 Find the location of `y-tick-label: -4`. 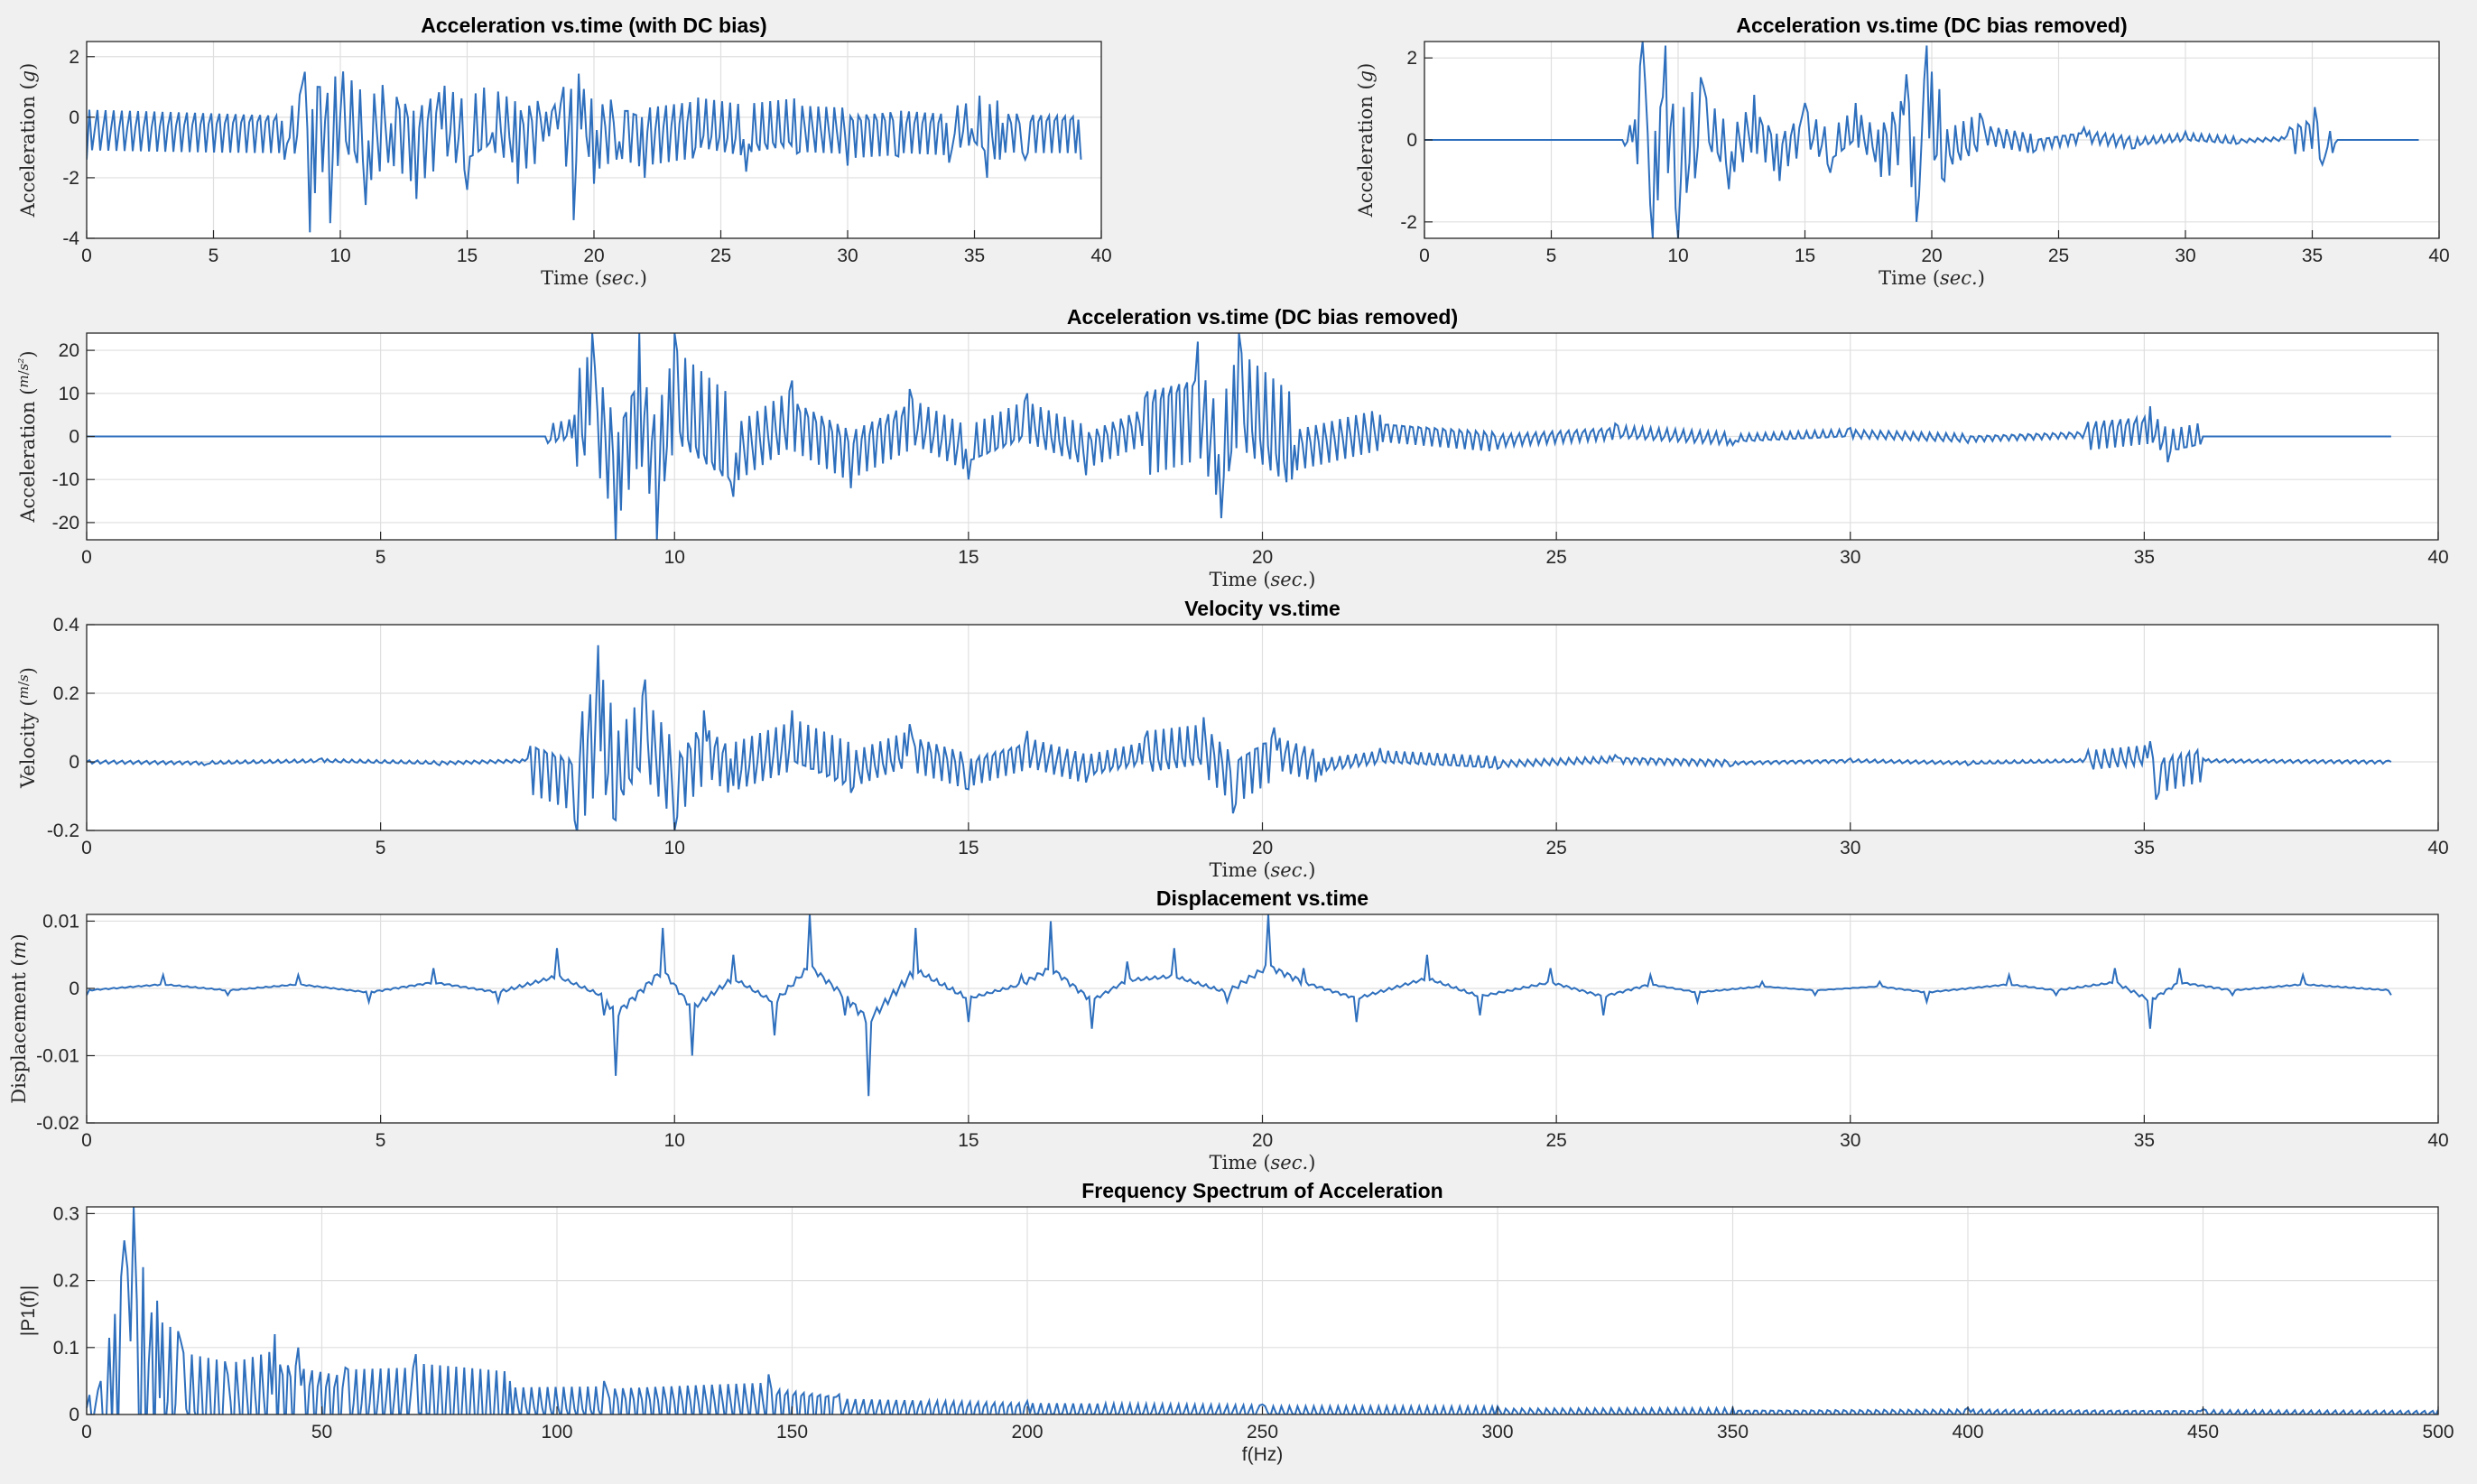

y-tick-label: -4 is located at coordinates (71, 238).